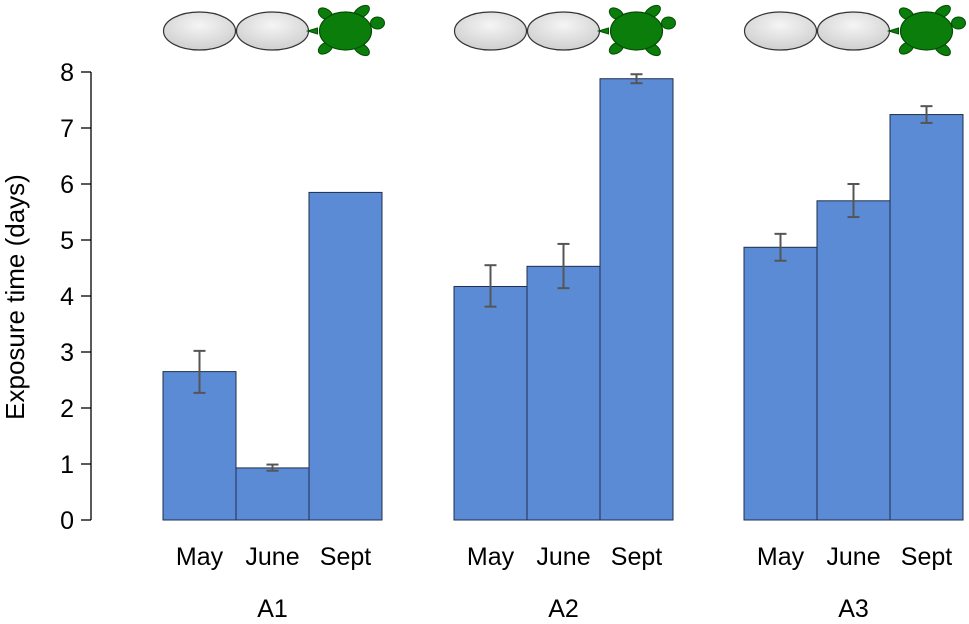  What do you see at coordinates (67, 73) in the screenshot?
I see `y-tick-label: 8` at bounding box center [67, 73].